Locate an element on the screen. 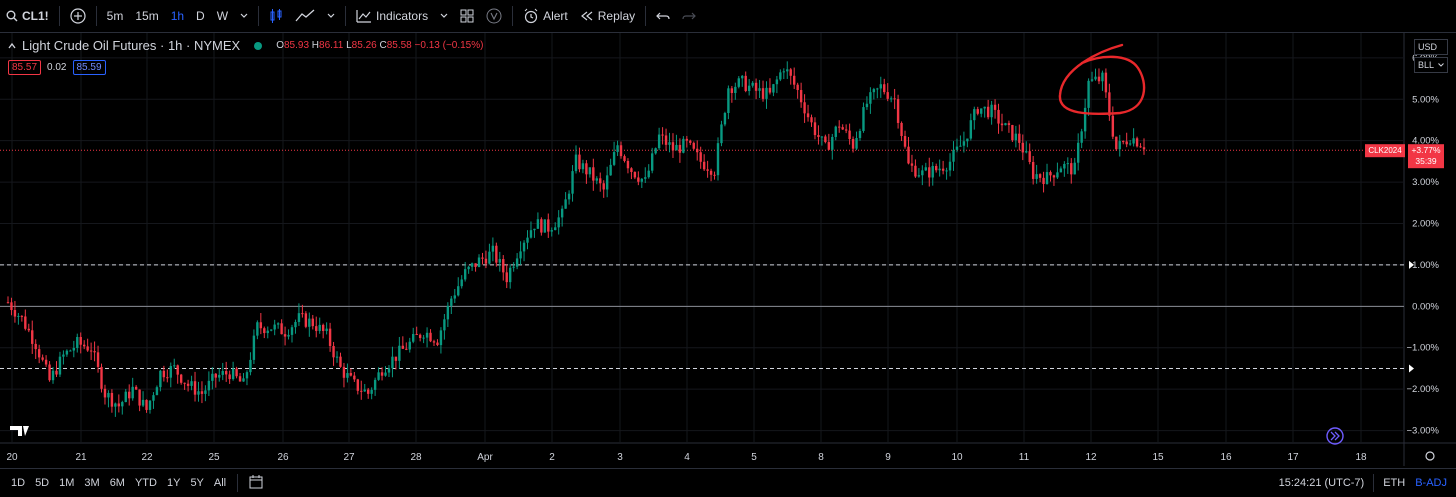 The image size is (1456, 497). interval-dropdown is located at coordinates (244, 16).